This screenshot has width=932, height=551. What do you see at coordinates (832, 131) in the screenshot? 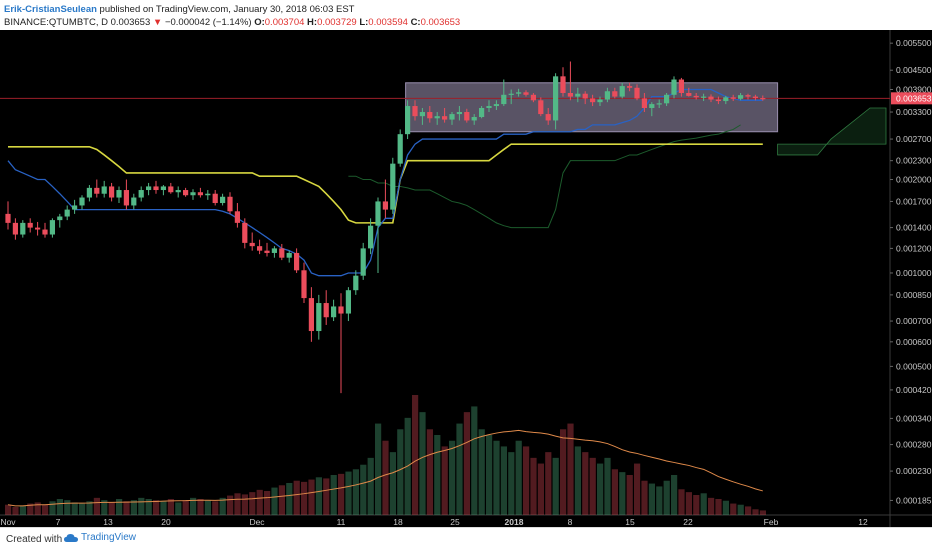
I see `ichimoku-cloud` at bounding box center [832, 131].